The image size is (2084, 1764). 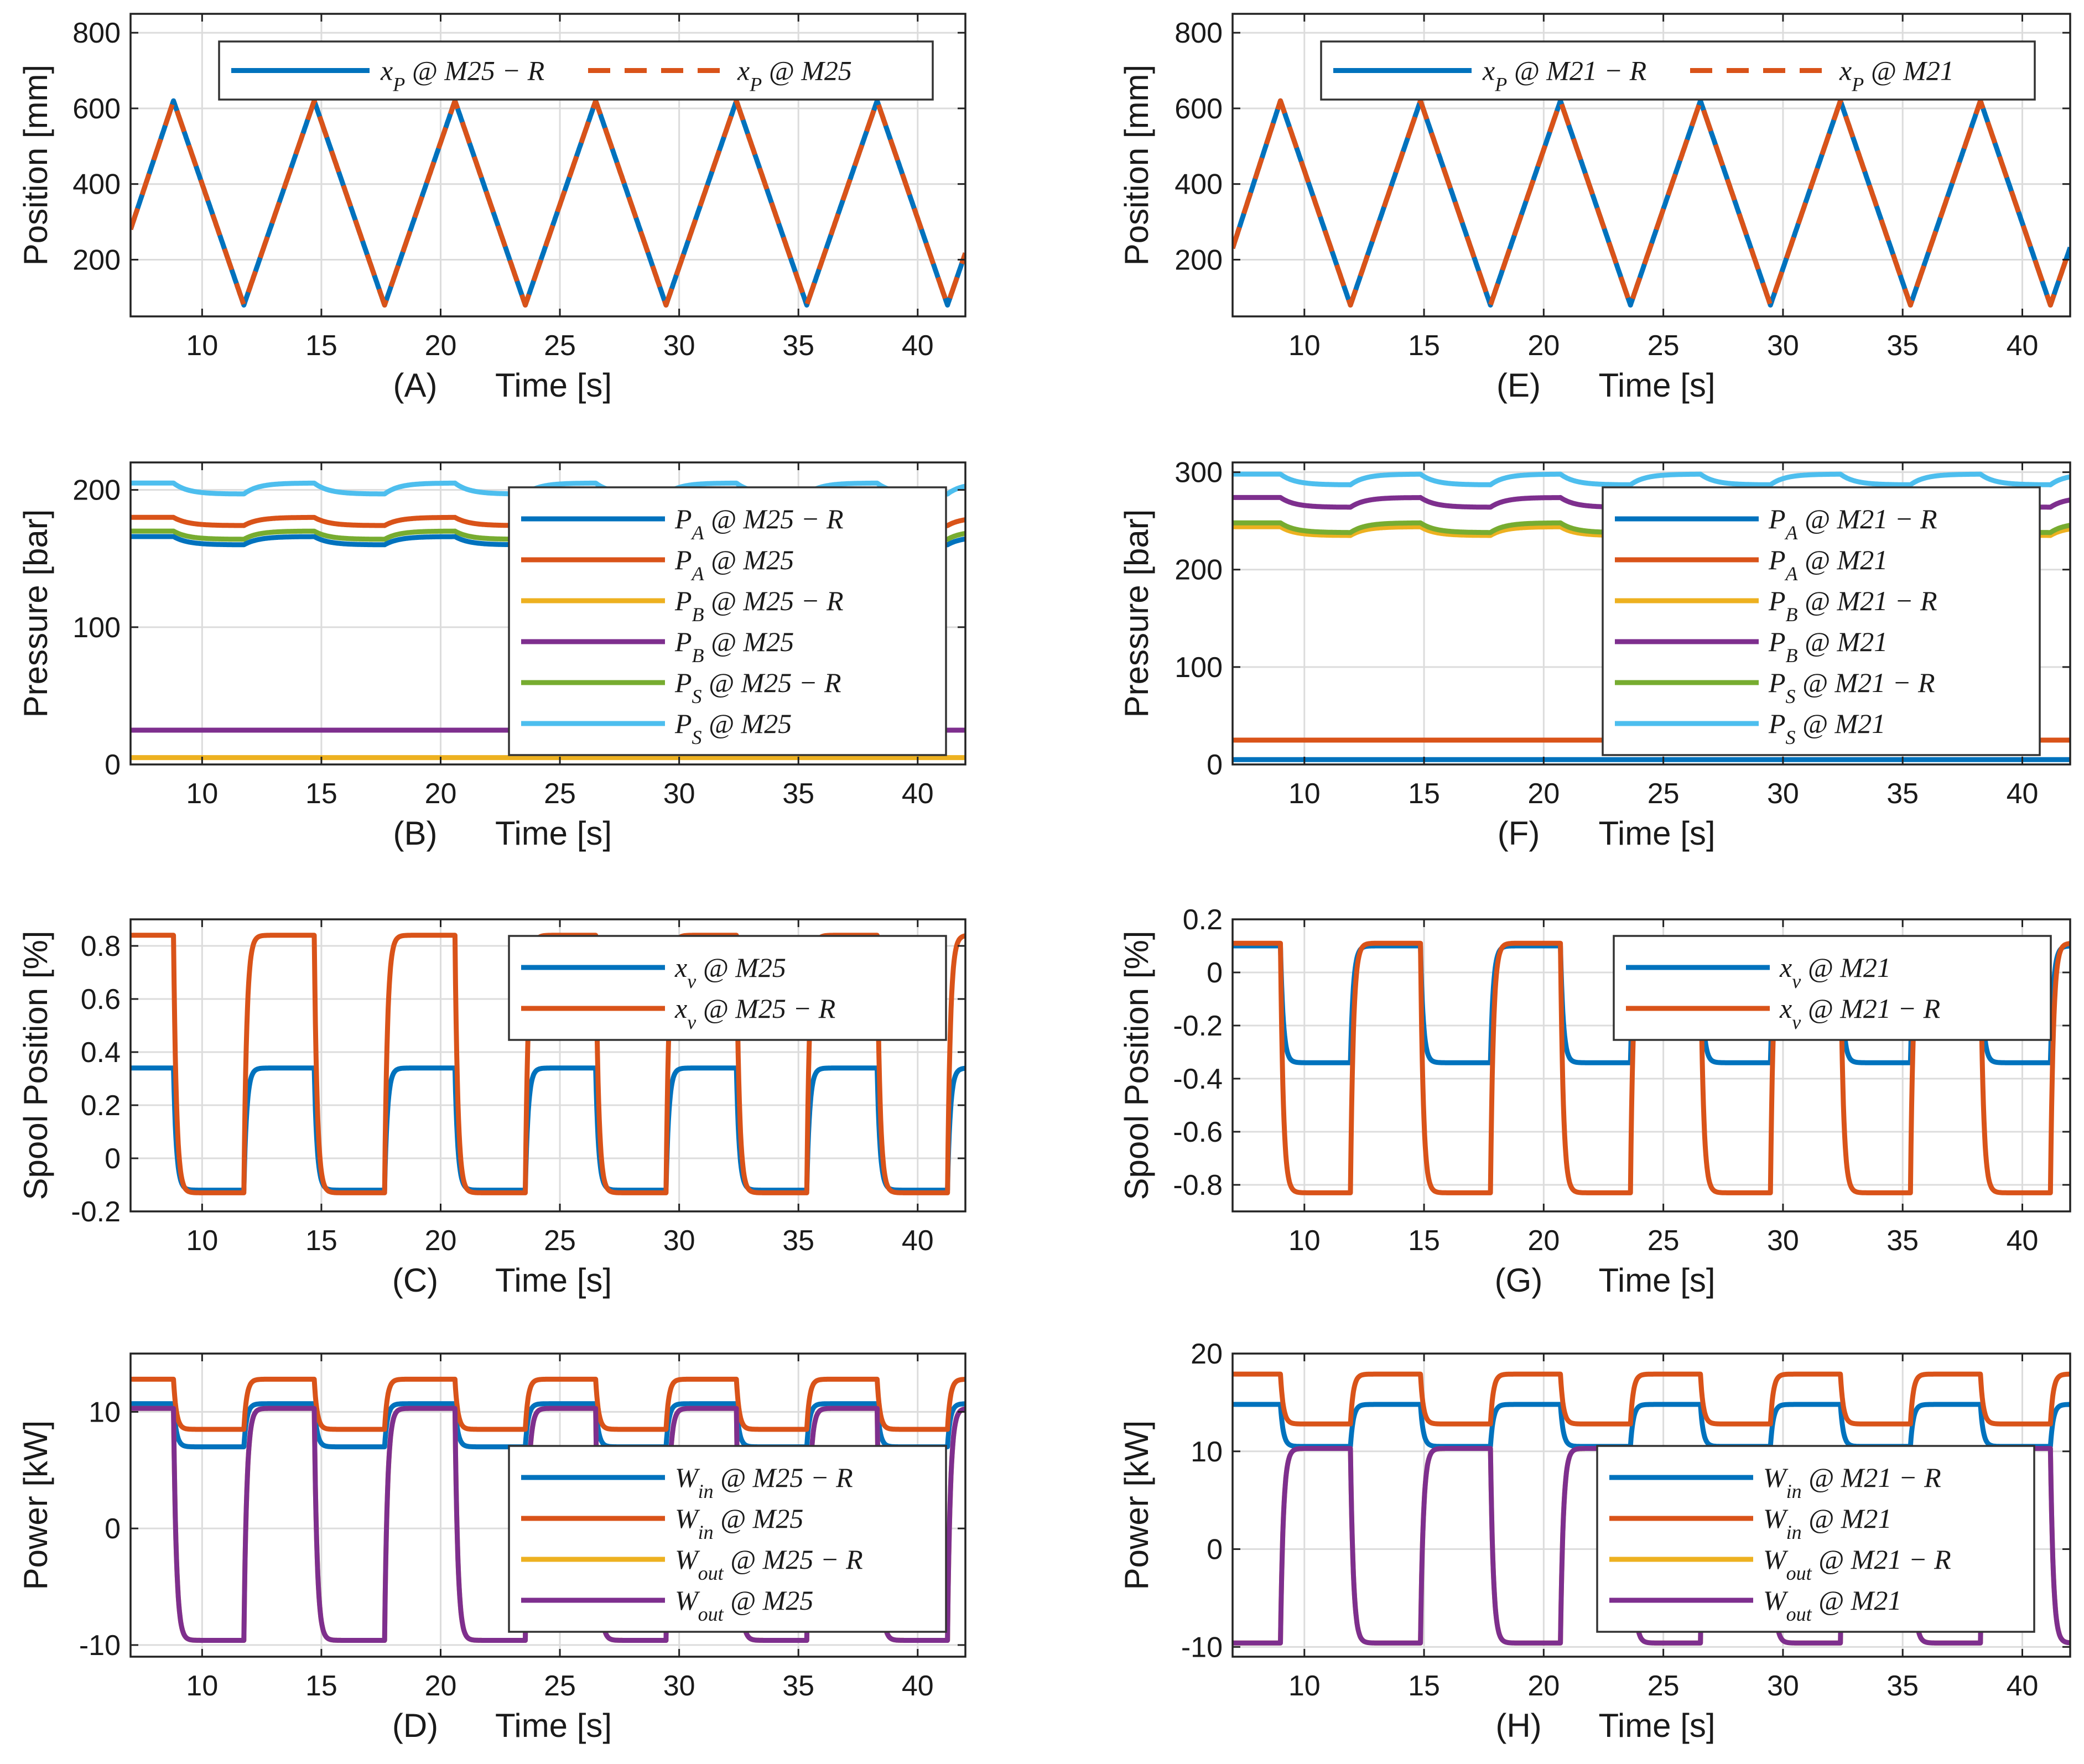 What do you see at coordinates (1198, 33) in the screenshot?
I see `y-tick-label: 800` at bounding box center [1198, 33].